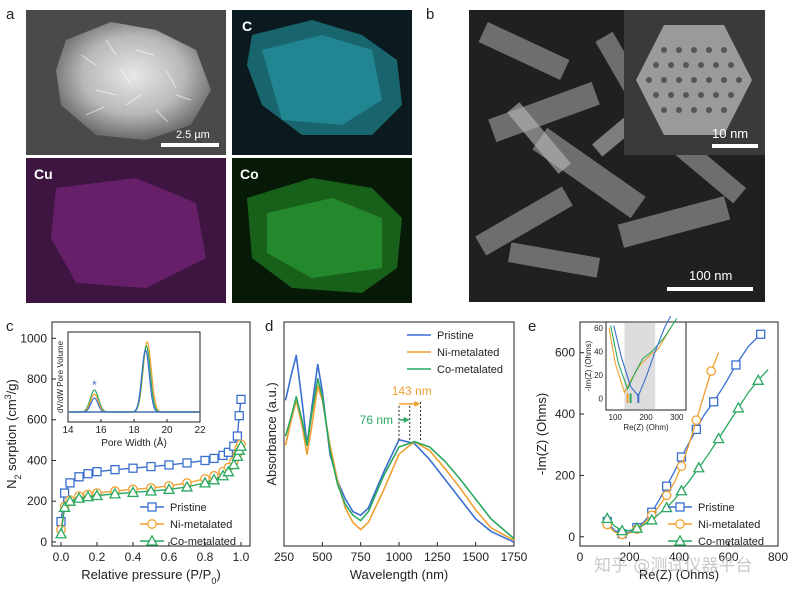  I want to click on chart-c-ytick-label: 800, so click(37, 379).